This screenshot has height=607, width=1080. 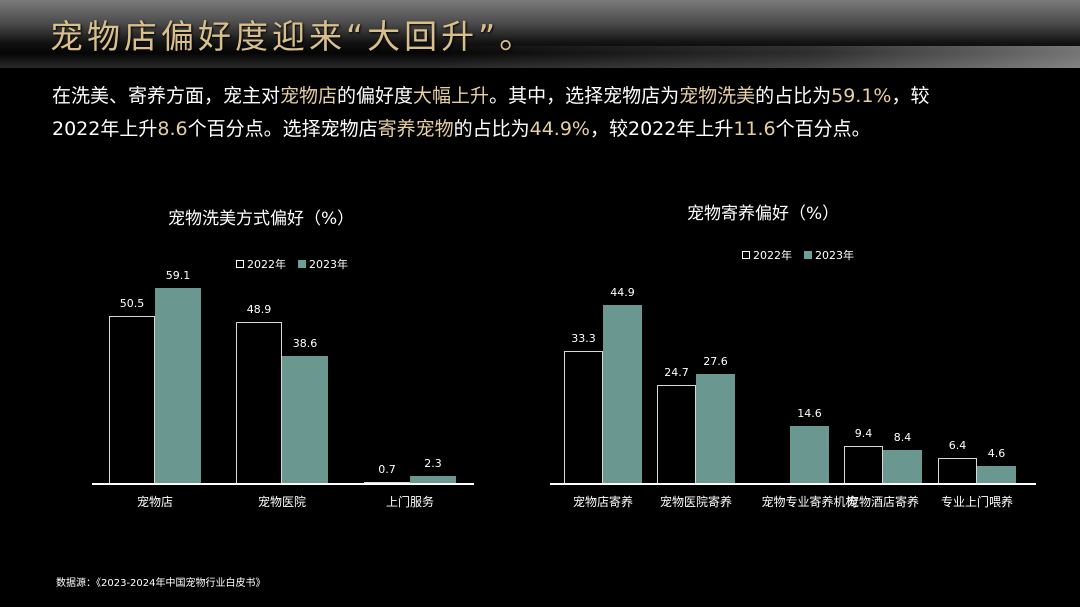 I want to click on summary-text-segment: 个百分点。选择宠物店, so click(x=282, y=129).